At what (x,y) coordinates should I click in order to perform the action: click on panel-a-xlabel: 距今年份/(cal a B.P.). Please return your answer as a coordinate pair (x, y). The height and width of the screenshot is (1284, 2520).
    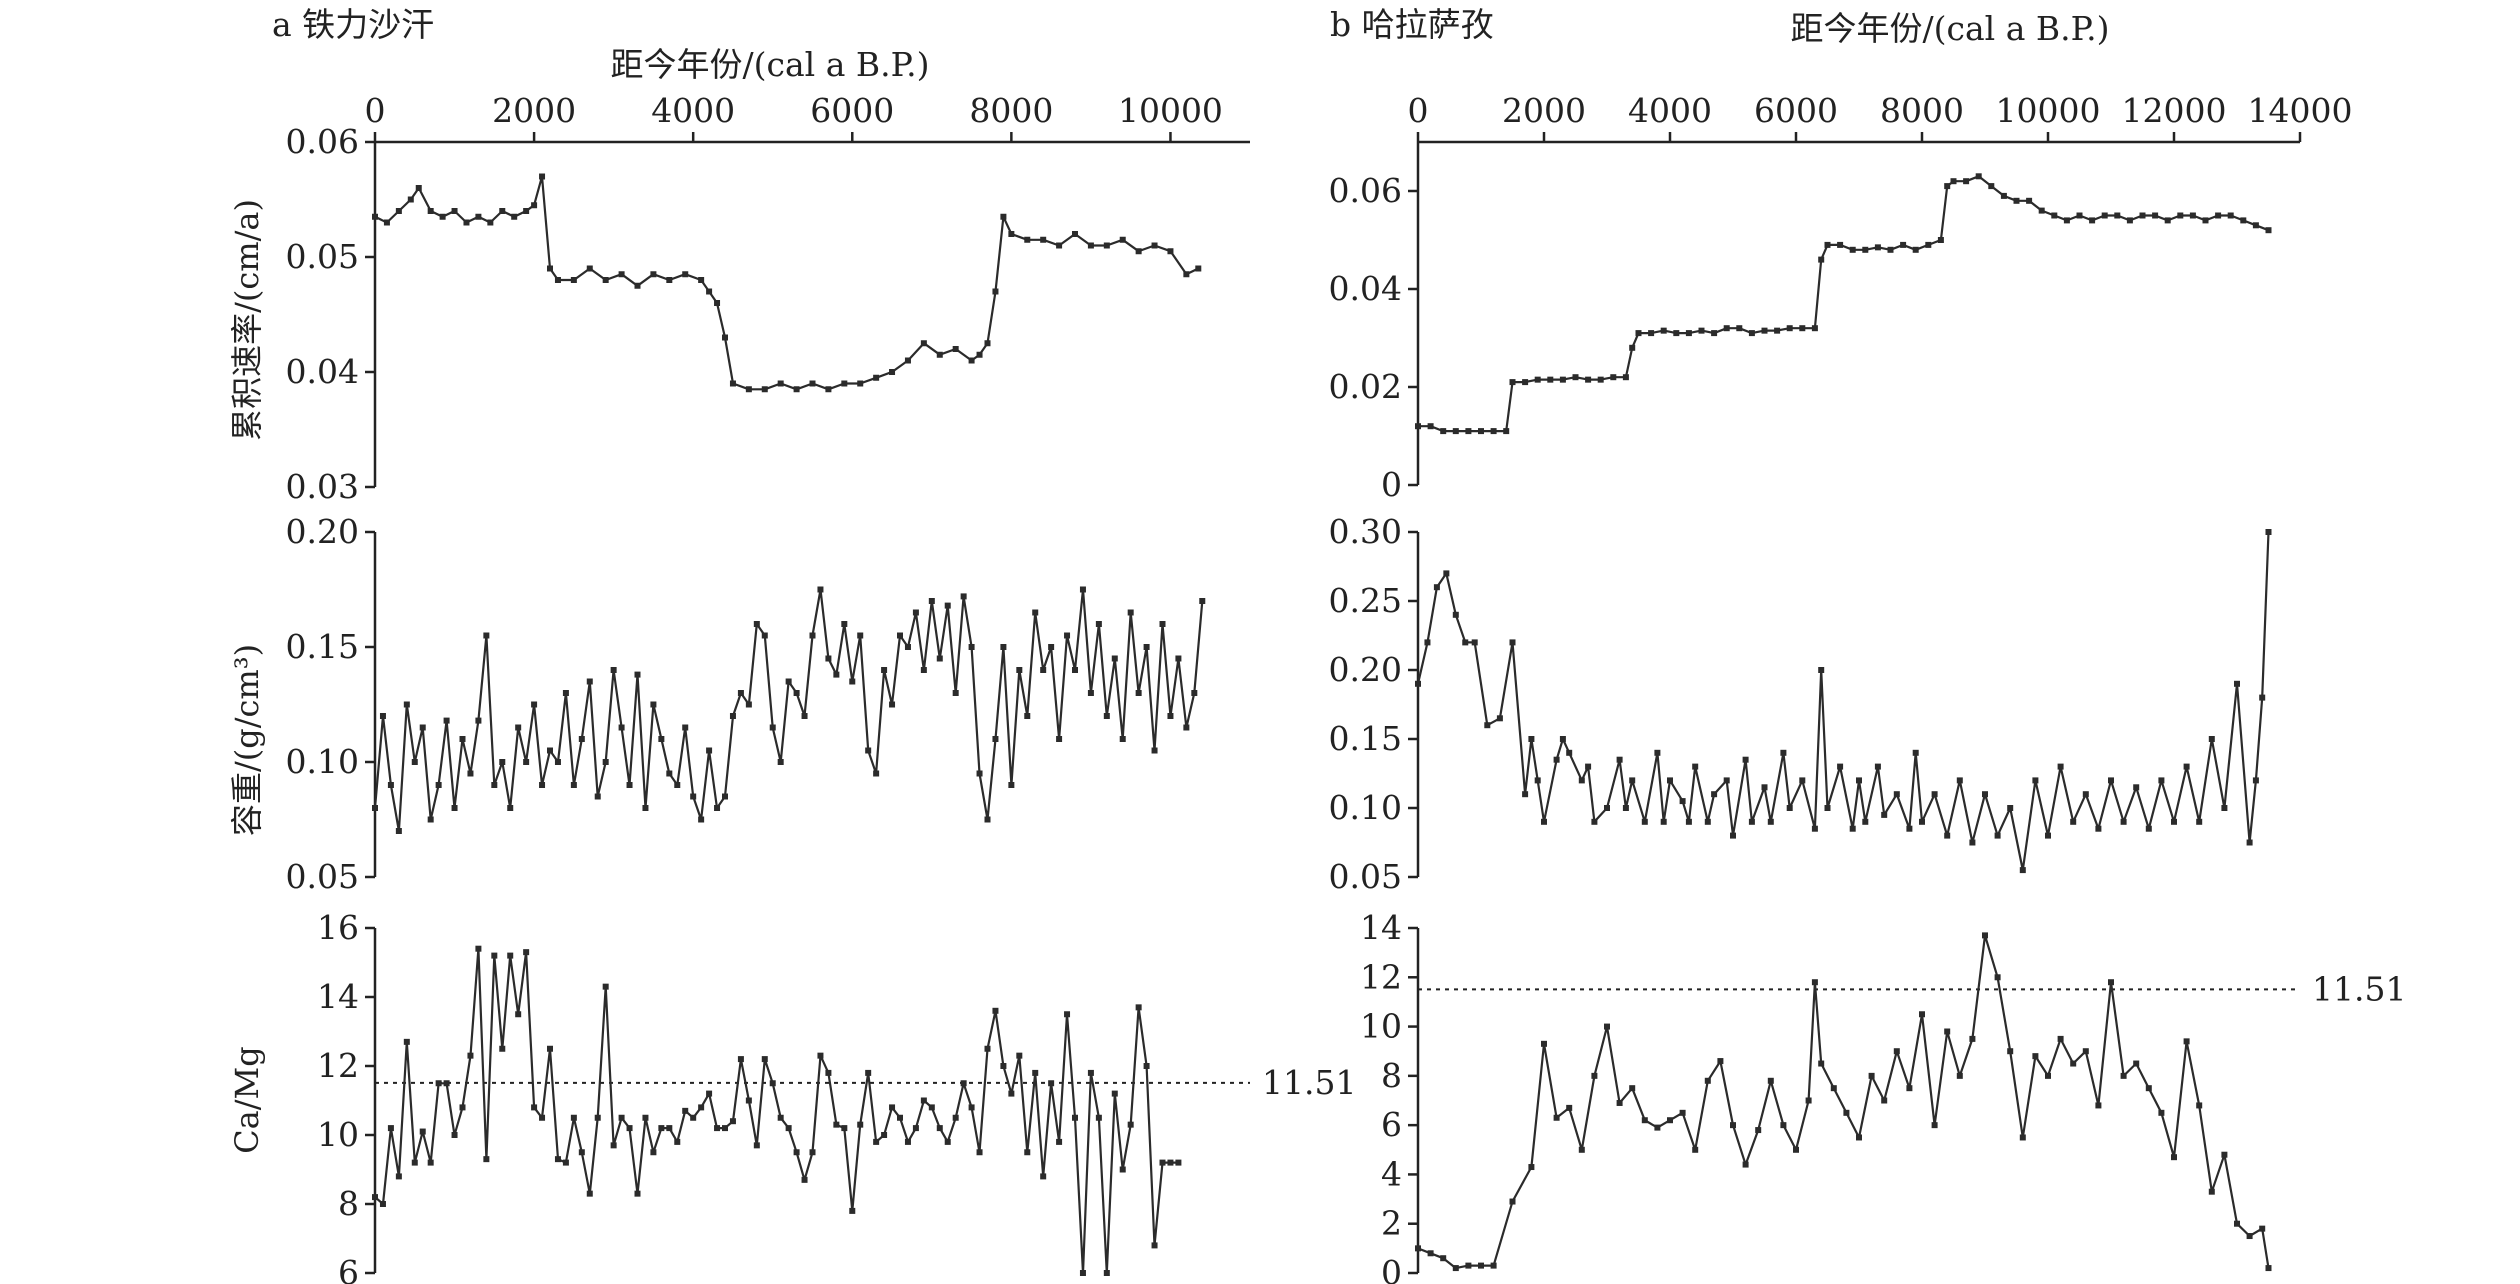
    Looking at the image, I should click on (770, 64).